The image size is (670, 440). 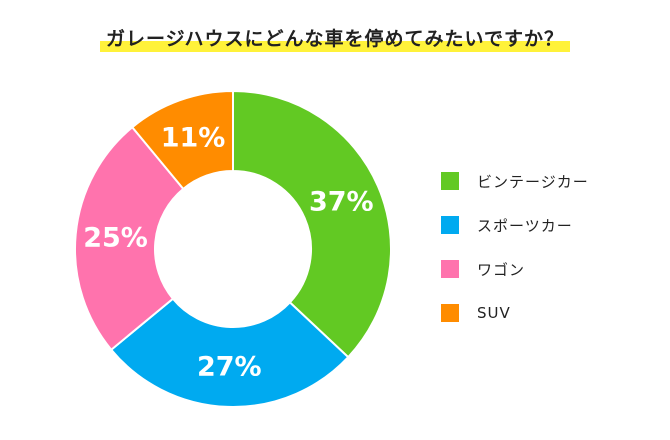 What do you see at coordinates (551, 313) in the screenshot?
I see `legend-item-3: SUV` at bounding box center [551, 313].